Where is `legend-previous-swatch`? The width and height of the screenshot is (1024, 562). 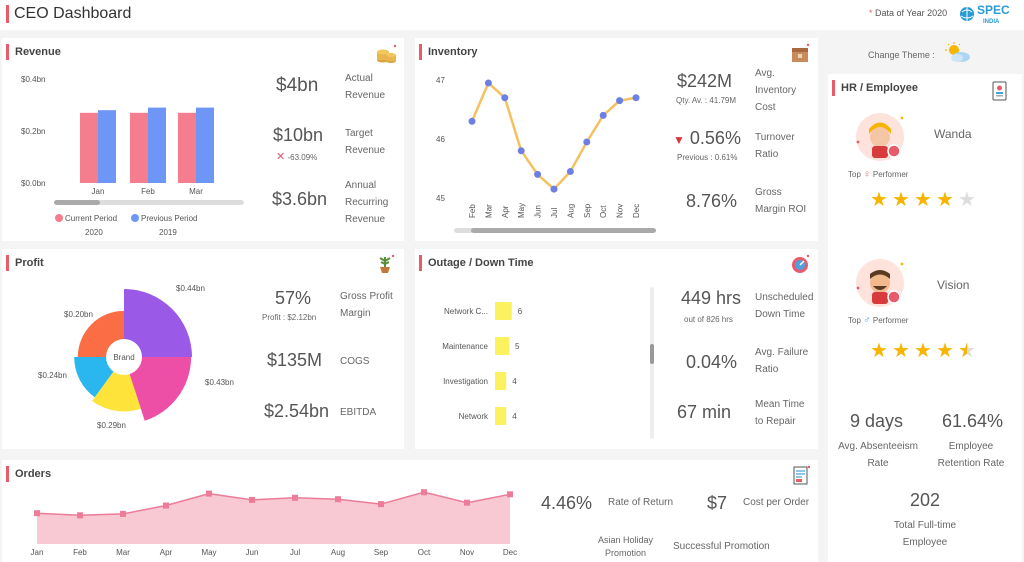 legend-previous-swatch is located at coordinates (135, 218).